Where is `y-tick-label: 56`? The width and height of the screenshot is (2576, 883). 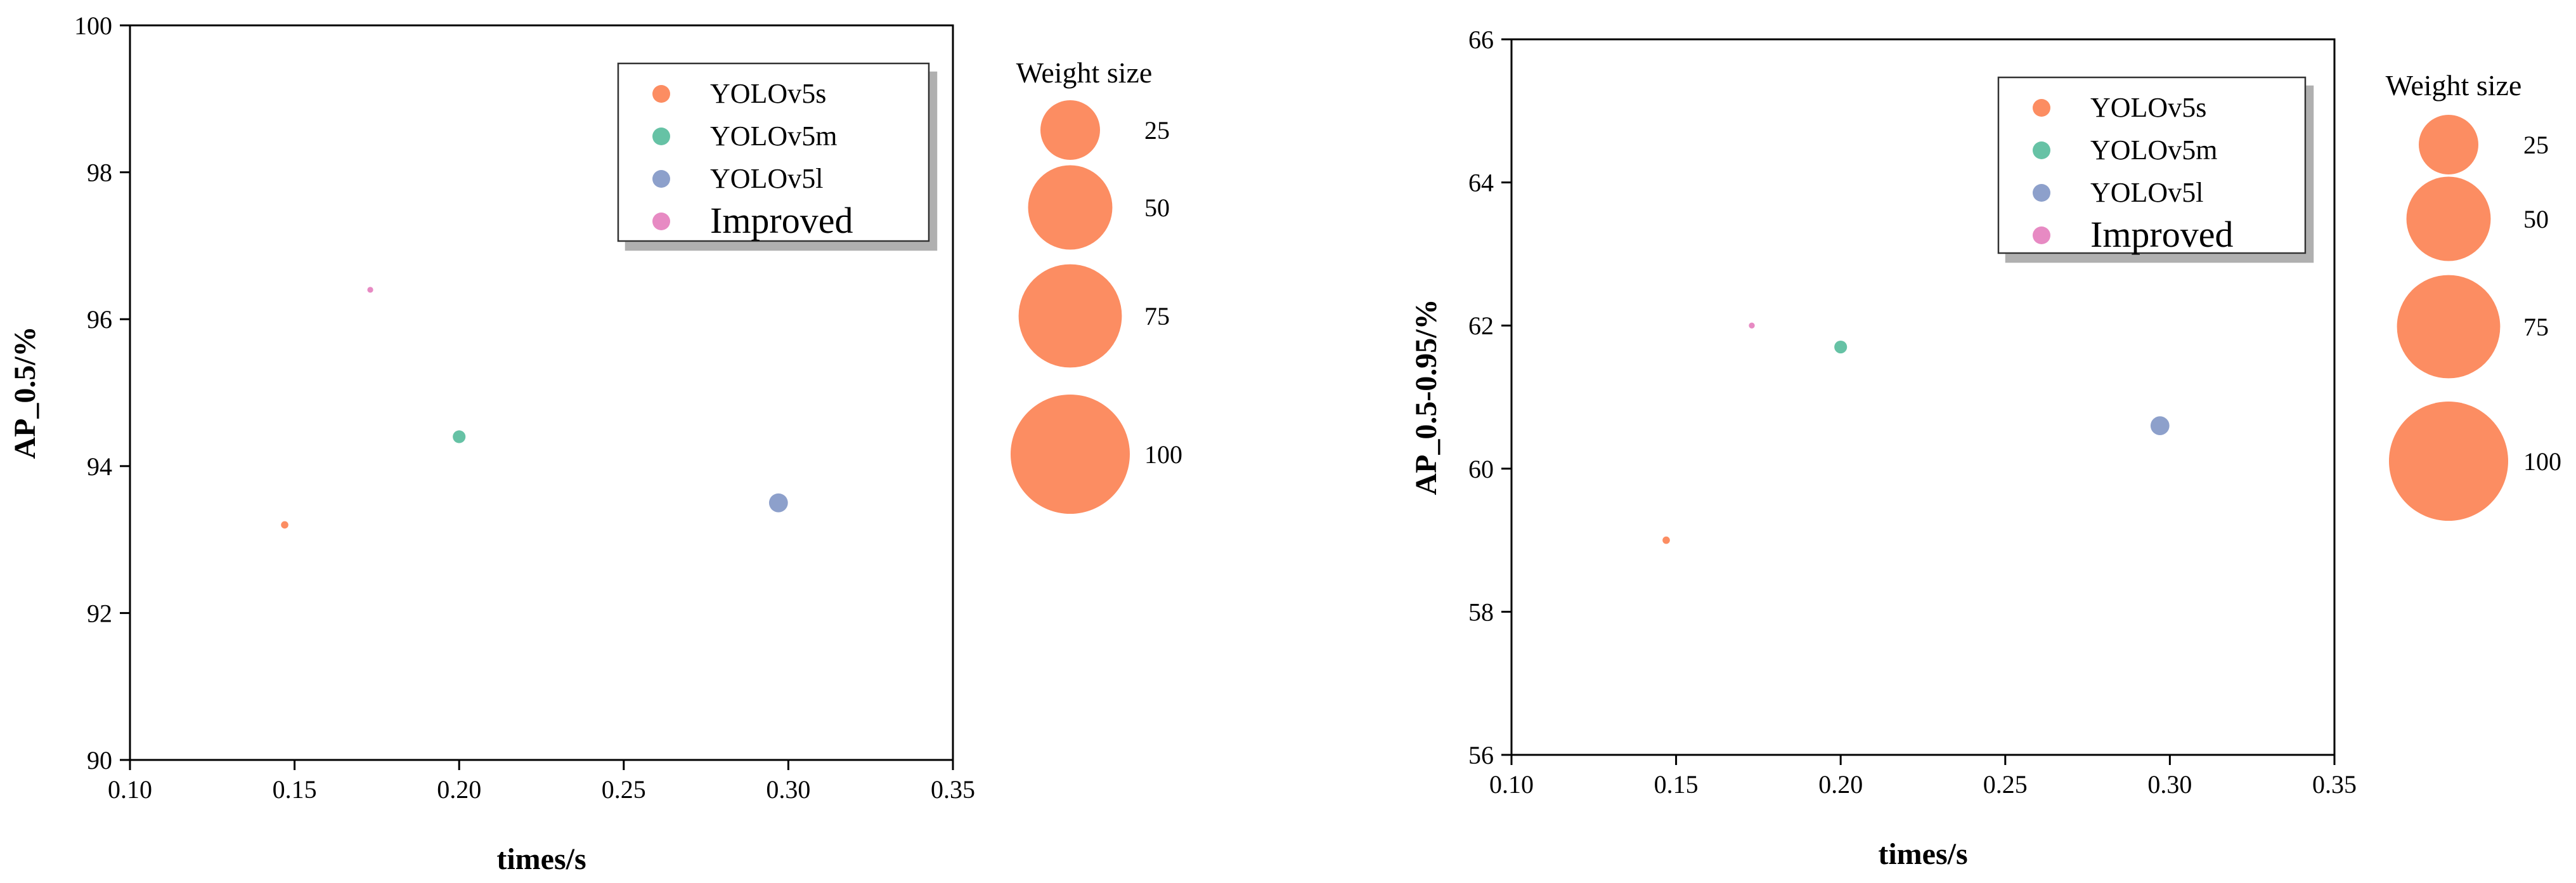 y-tick-label: 56 is located at coordinates (1481, 755).